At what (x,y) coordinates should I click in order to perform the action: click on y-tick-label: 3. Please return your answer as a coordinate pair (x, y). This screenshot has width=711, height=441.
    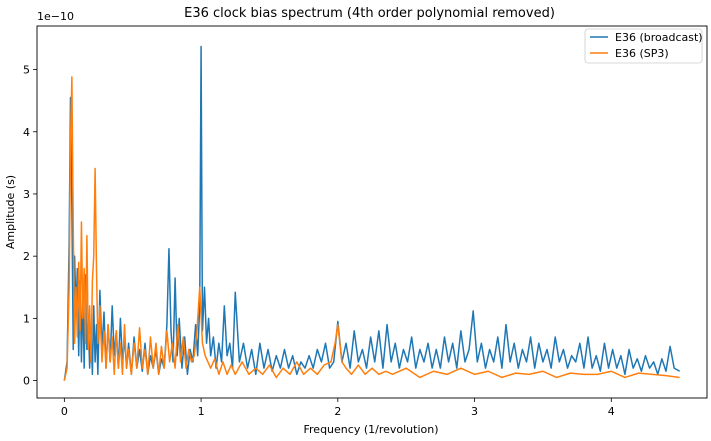
    Looking at the image, I should click on (26, 194).